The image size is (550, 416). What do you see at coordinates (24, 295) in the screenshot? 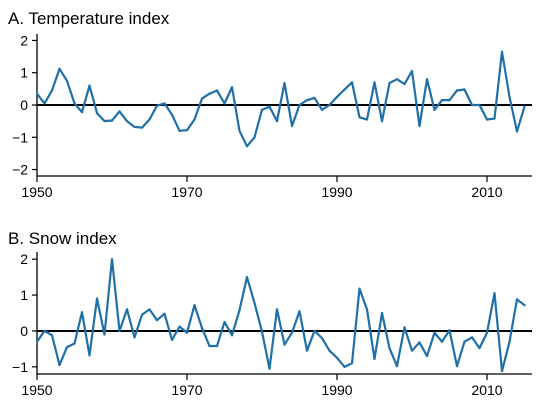
I see `snow-y-tick-label: 1` at bounding box center [24, 295].